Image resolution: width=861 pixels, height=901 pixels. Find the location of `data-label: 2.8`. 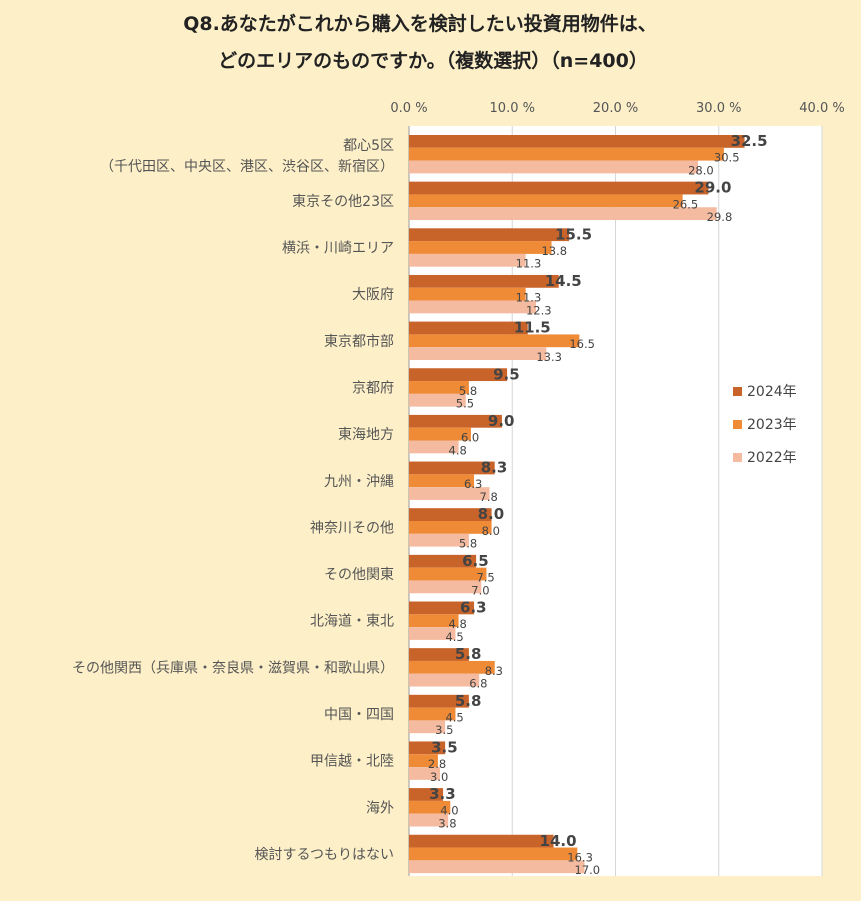

data-label: 2.8 is located at coordinates (437, 764).